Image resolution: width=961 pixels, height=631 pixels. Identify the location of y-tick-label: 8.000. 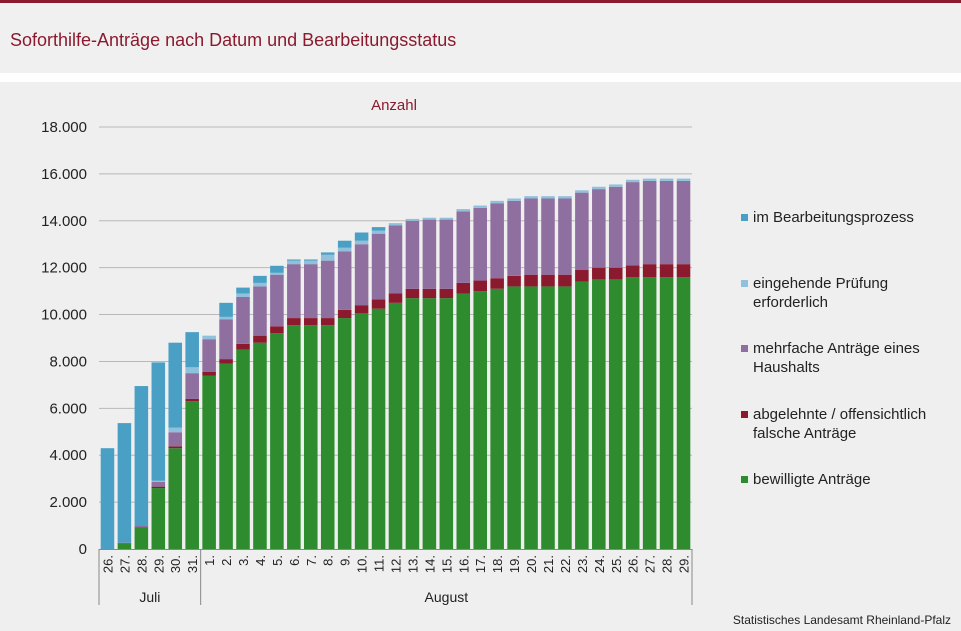
(68, 361).